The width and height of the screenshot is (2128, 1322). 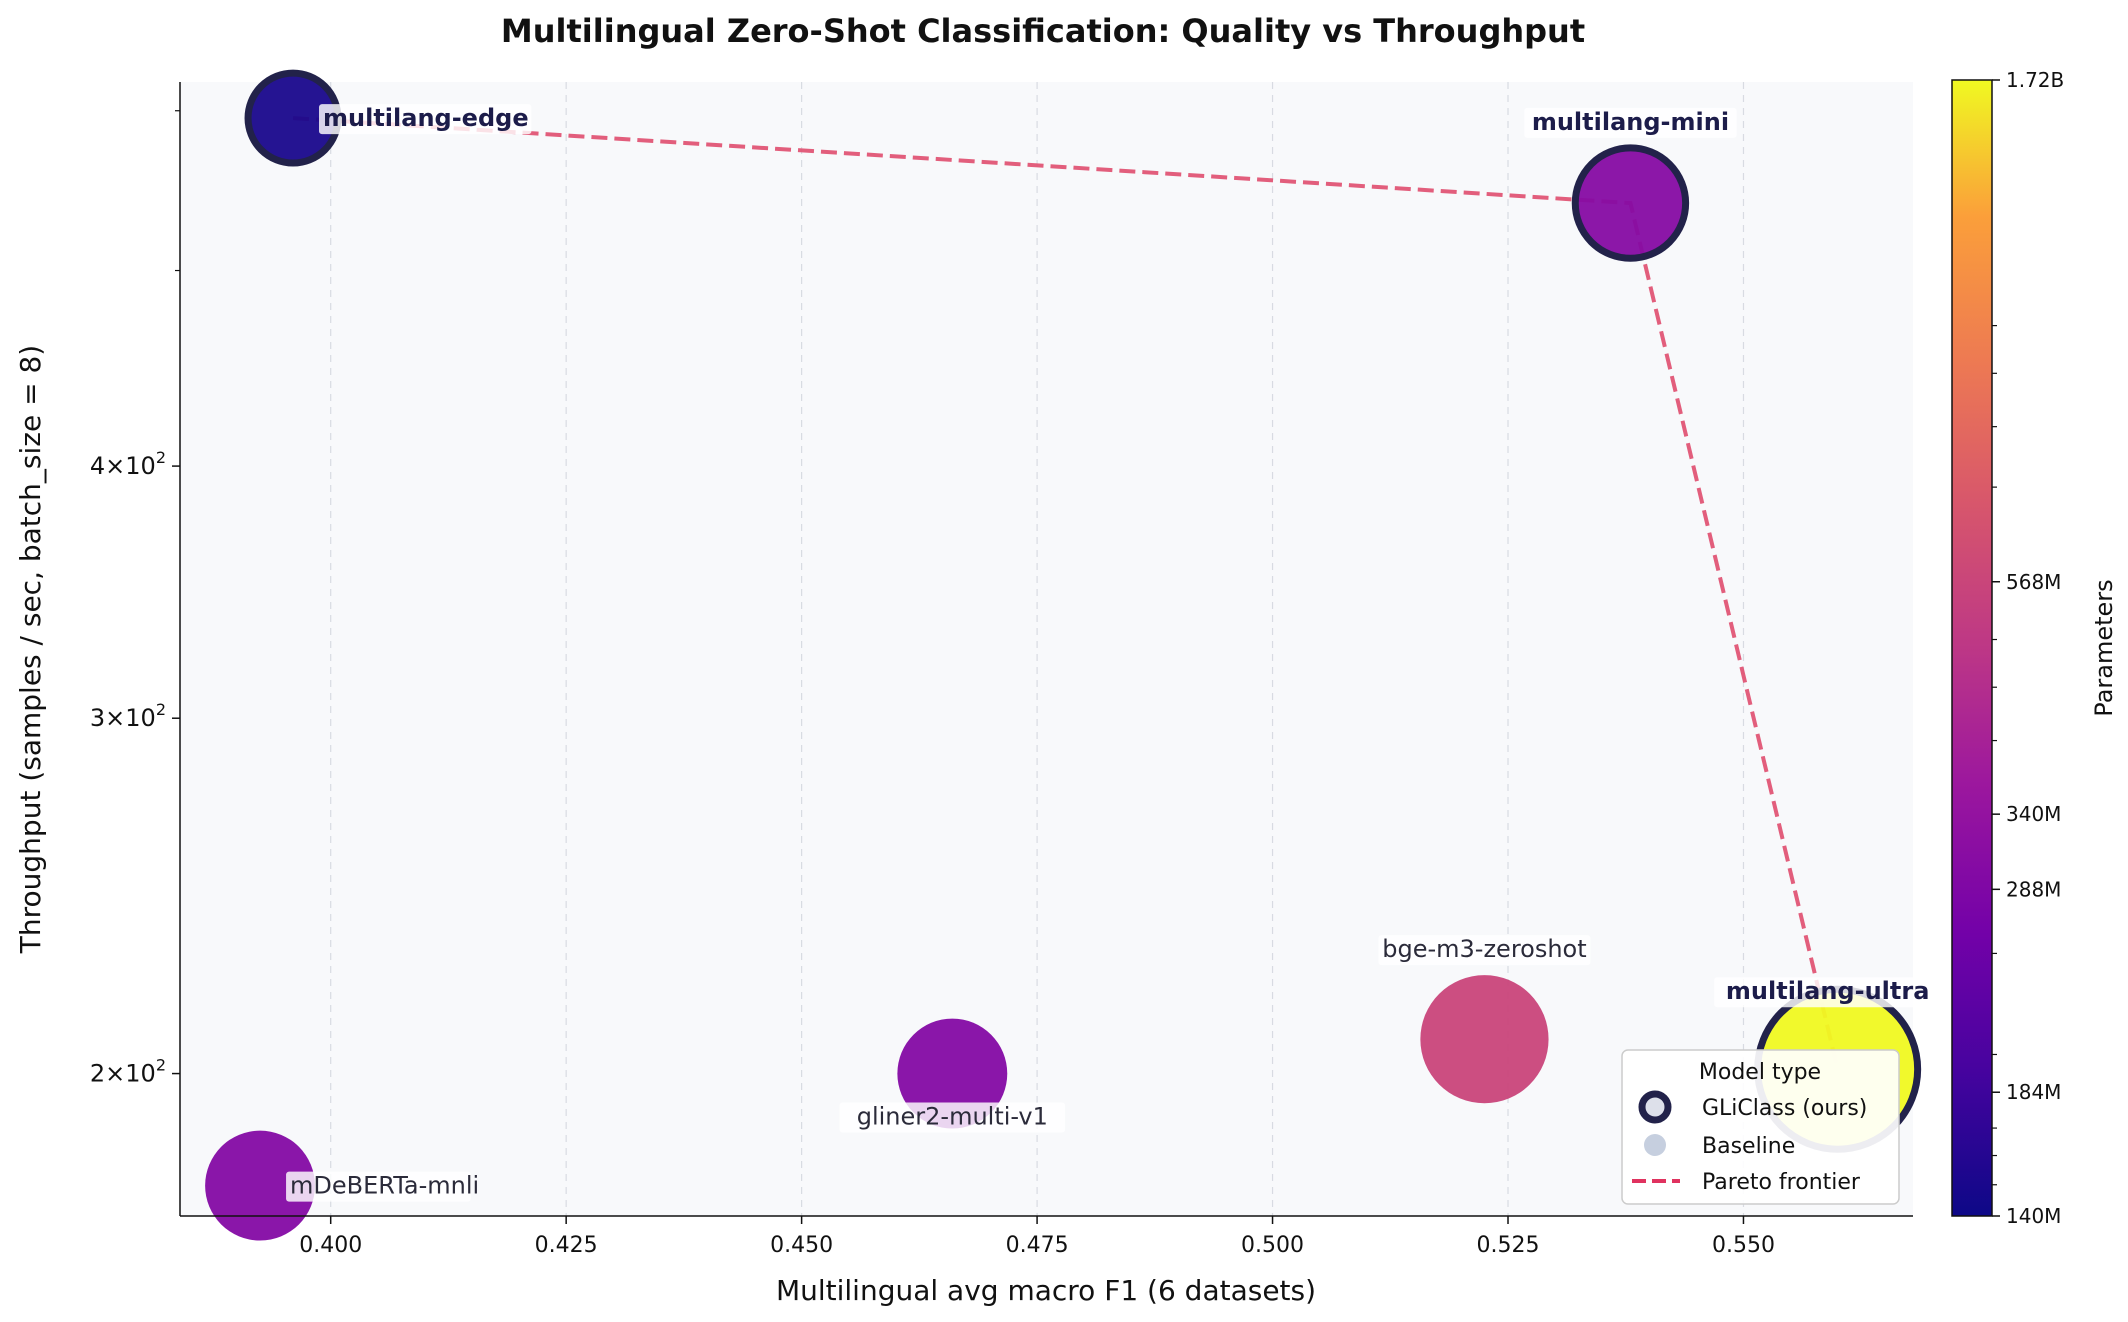 I want to click on x-tick-label: 0.475, so click(x=1037, y=1245).